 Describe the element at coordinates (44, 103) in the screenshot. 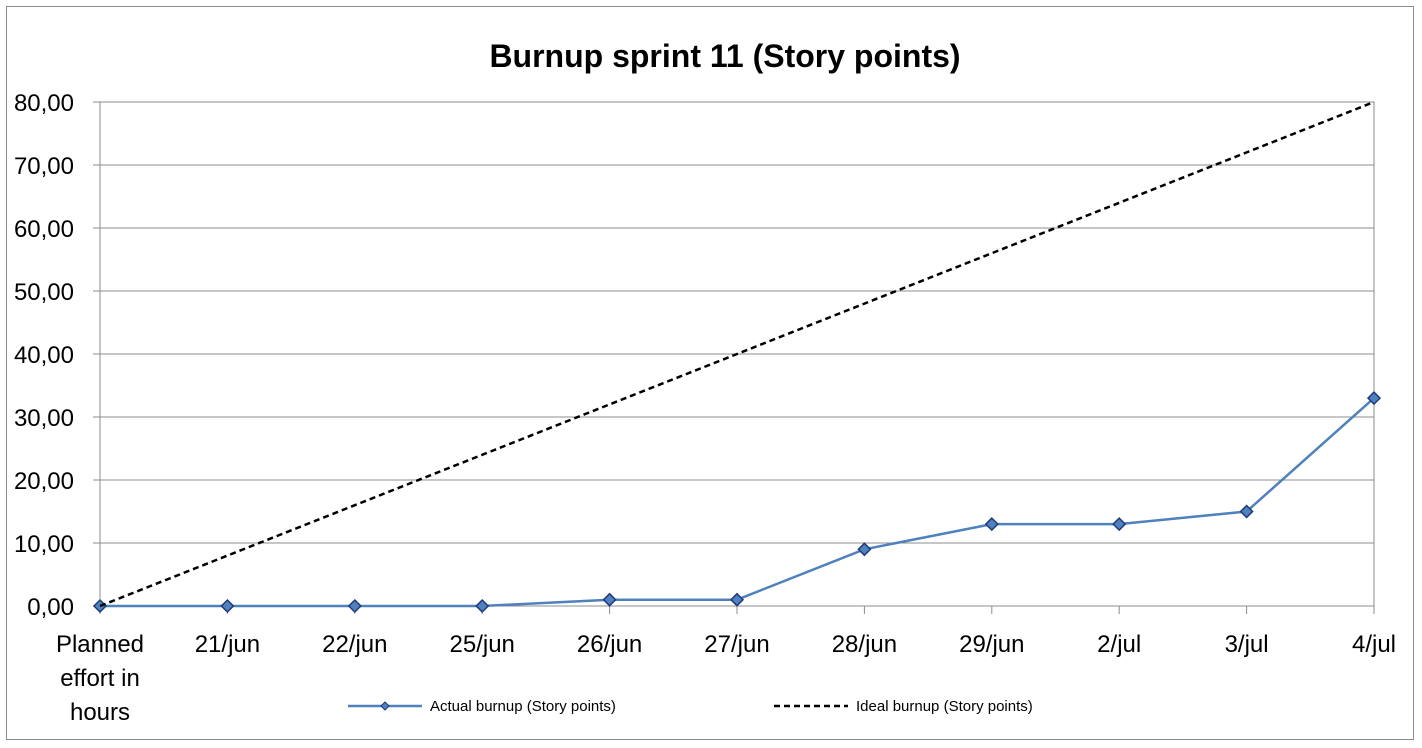

I see `y-tick-label: 80,00` at that location.